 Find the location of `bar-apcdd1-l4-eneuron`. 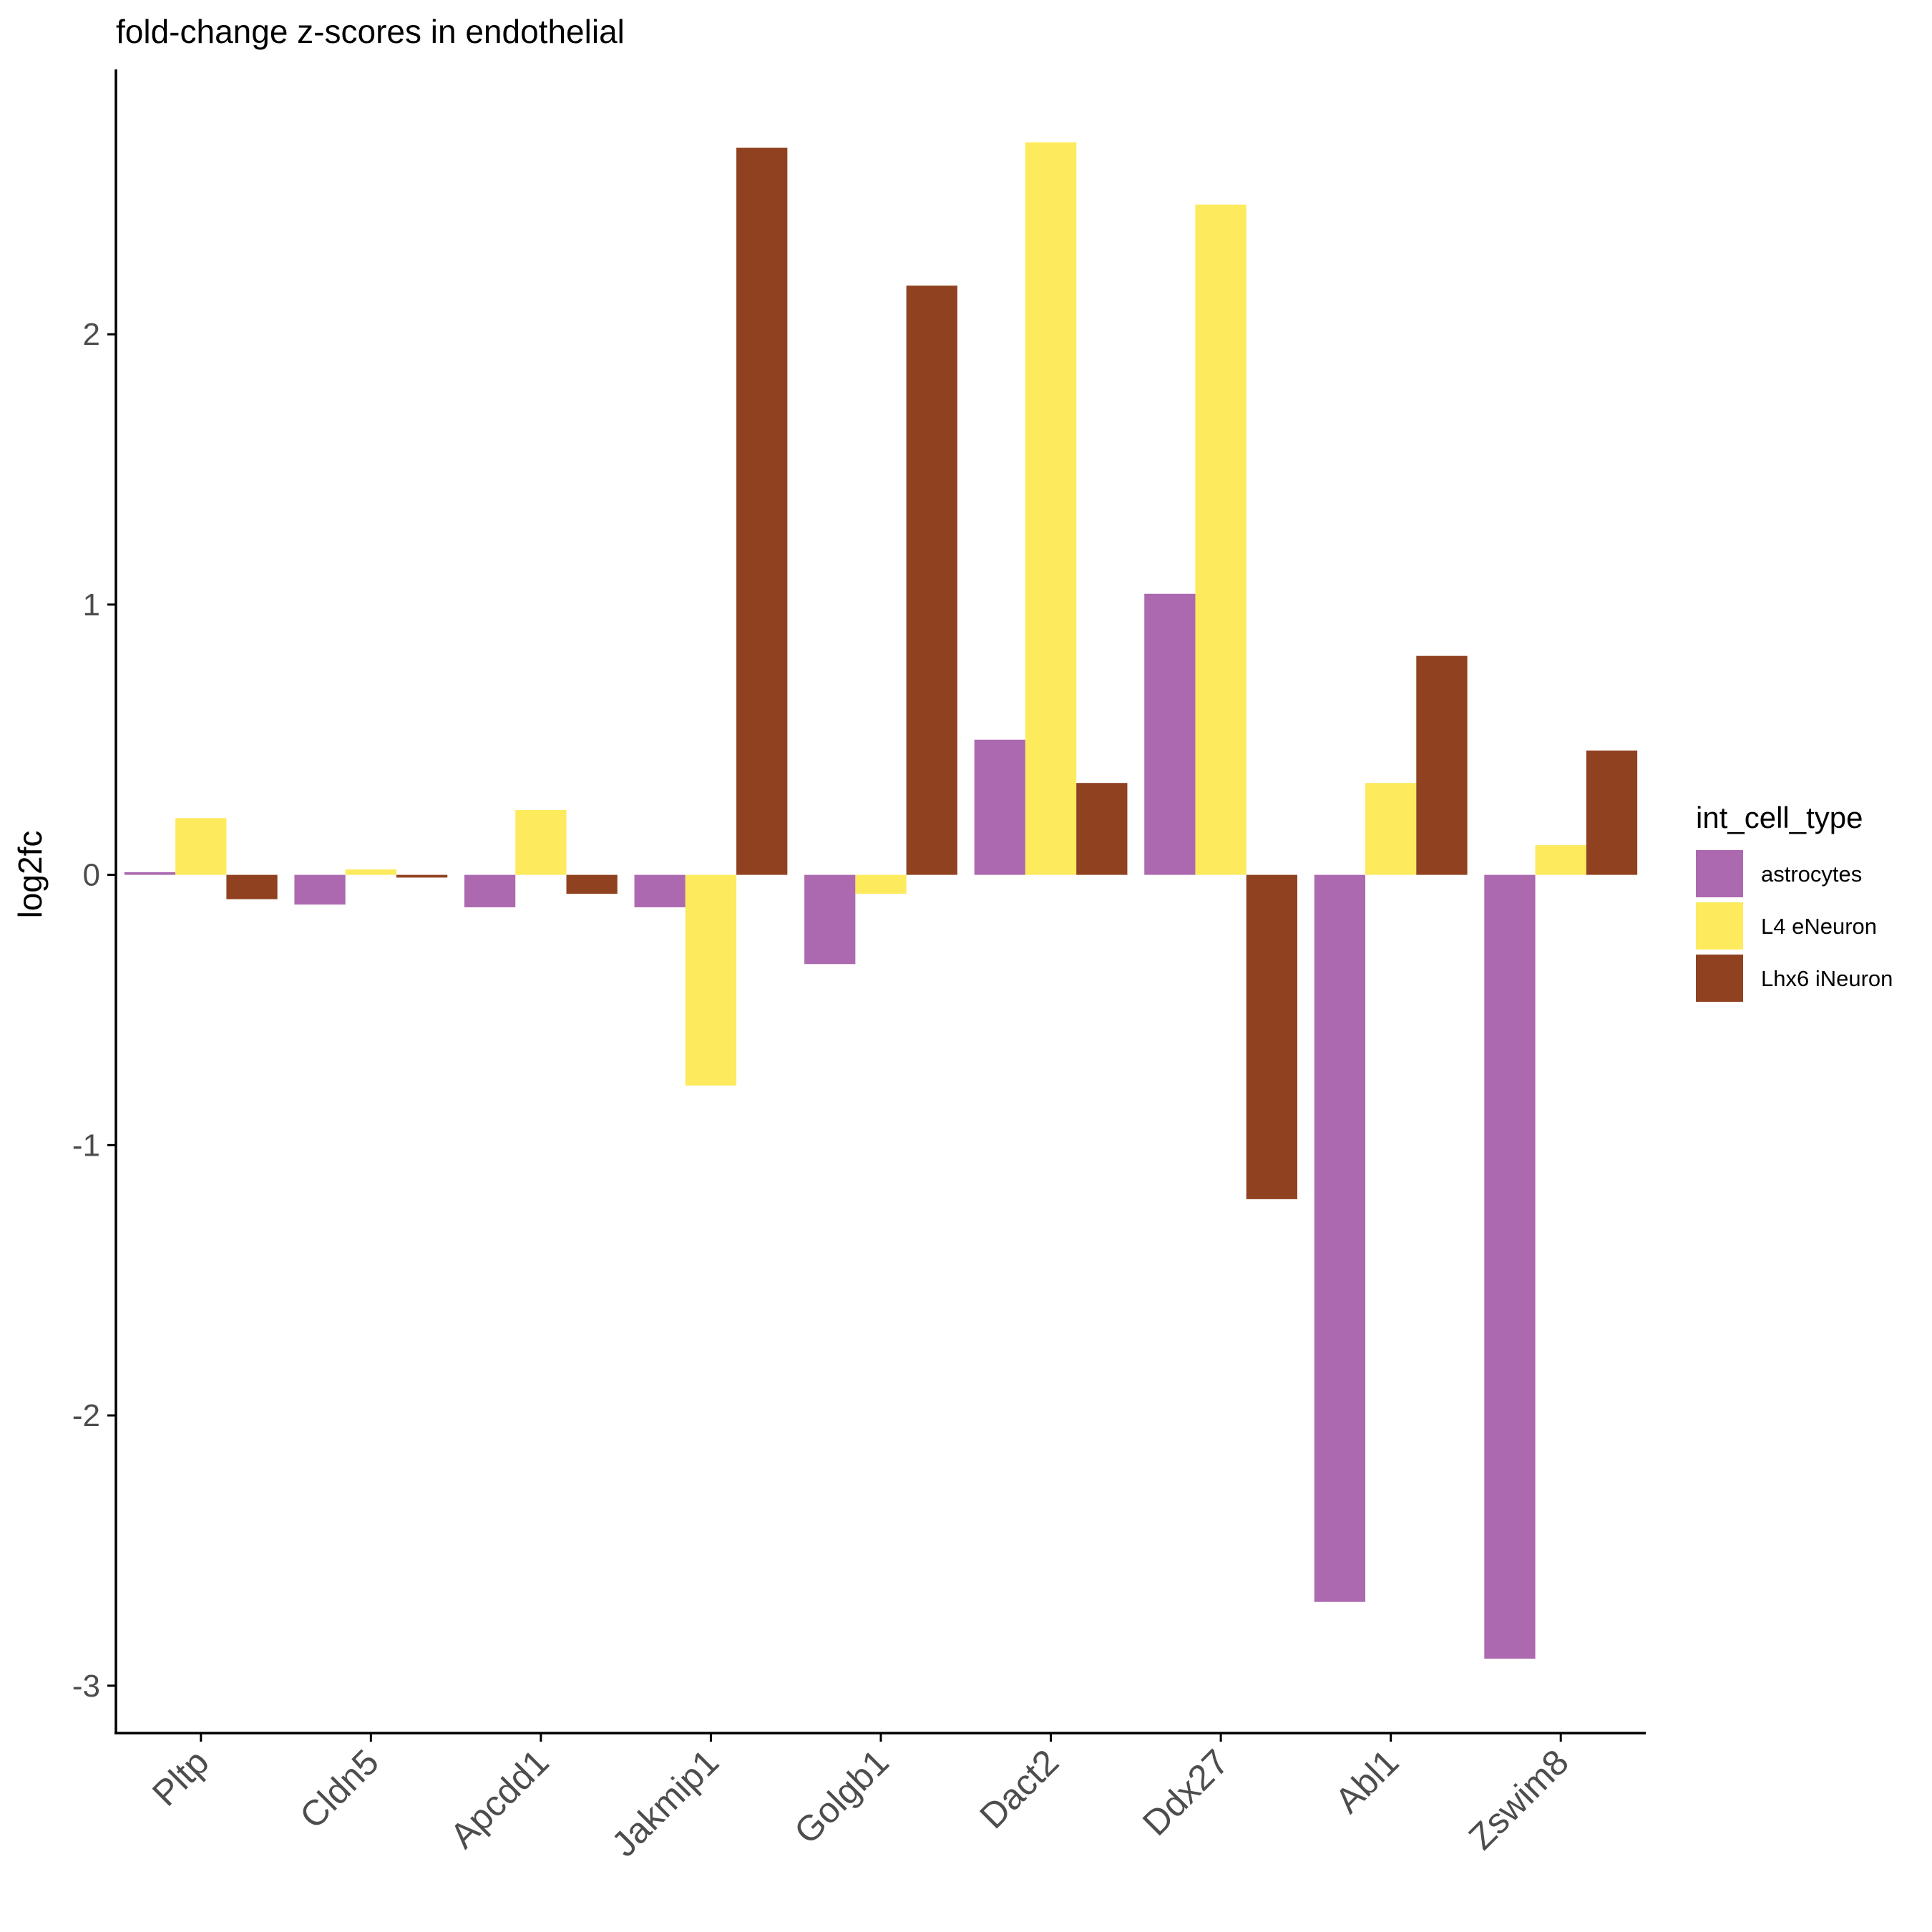

bar-apcdd1-l4-eneuron is located at coordinates (541, 842).